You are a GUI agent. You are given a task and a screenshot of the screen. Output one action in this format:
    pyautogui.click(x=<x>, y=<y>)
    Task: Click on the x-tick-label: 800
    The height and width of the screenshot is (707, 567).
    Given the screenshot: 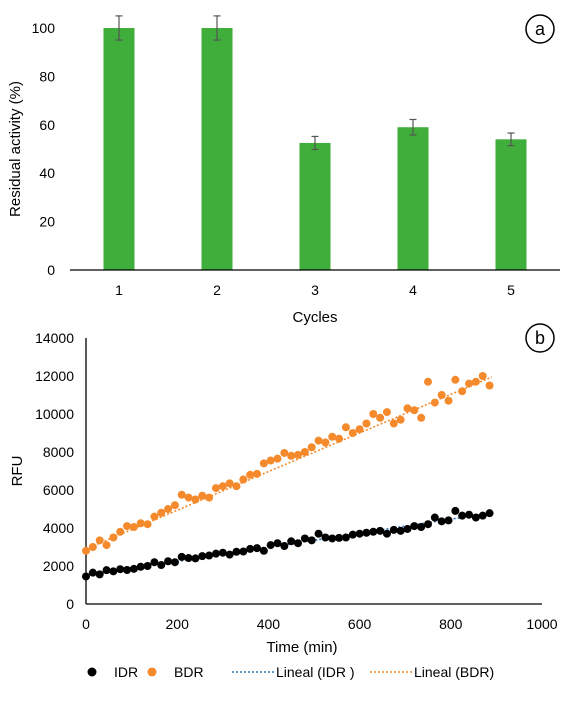 What is the action you would take?
    pyautogui.click(x=451, y=624)
    